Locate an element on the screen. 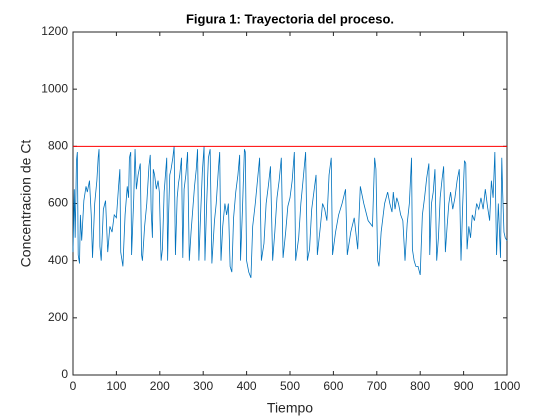  y-tick-label: 200 is located at coordinates (58, 317).